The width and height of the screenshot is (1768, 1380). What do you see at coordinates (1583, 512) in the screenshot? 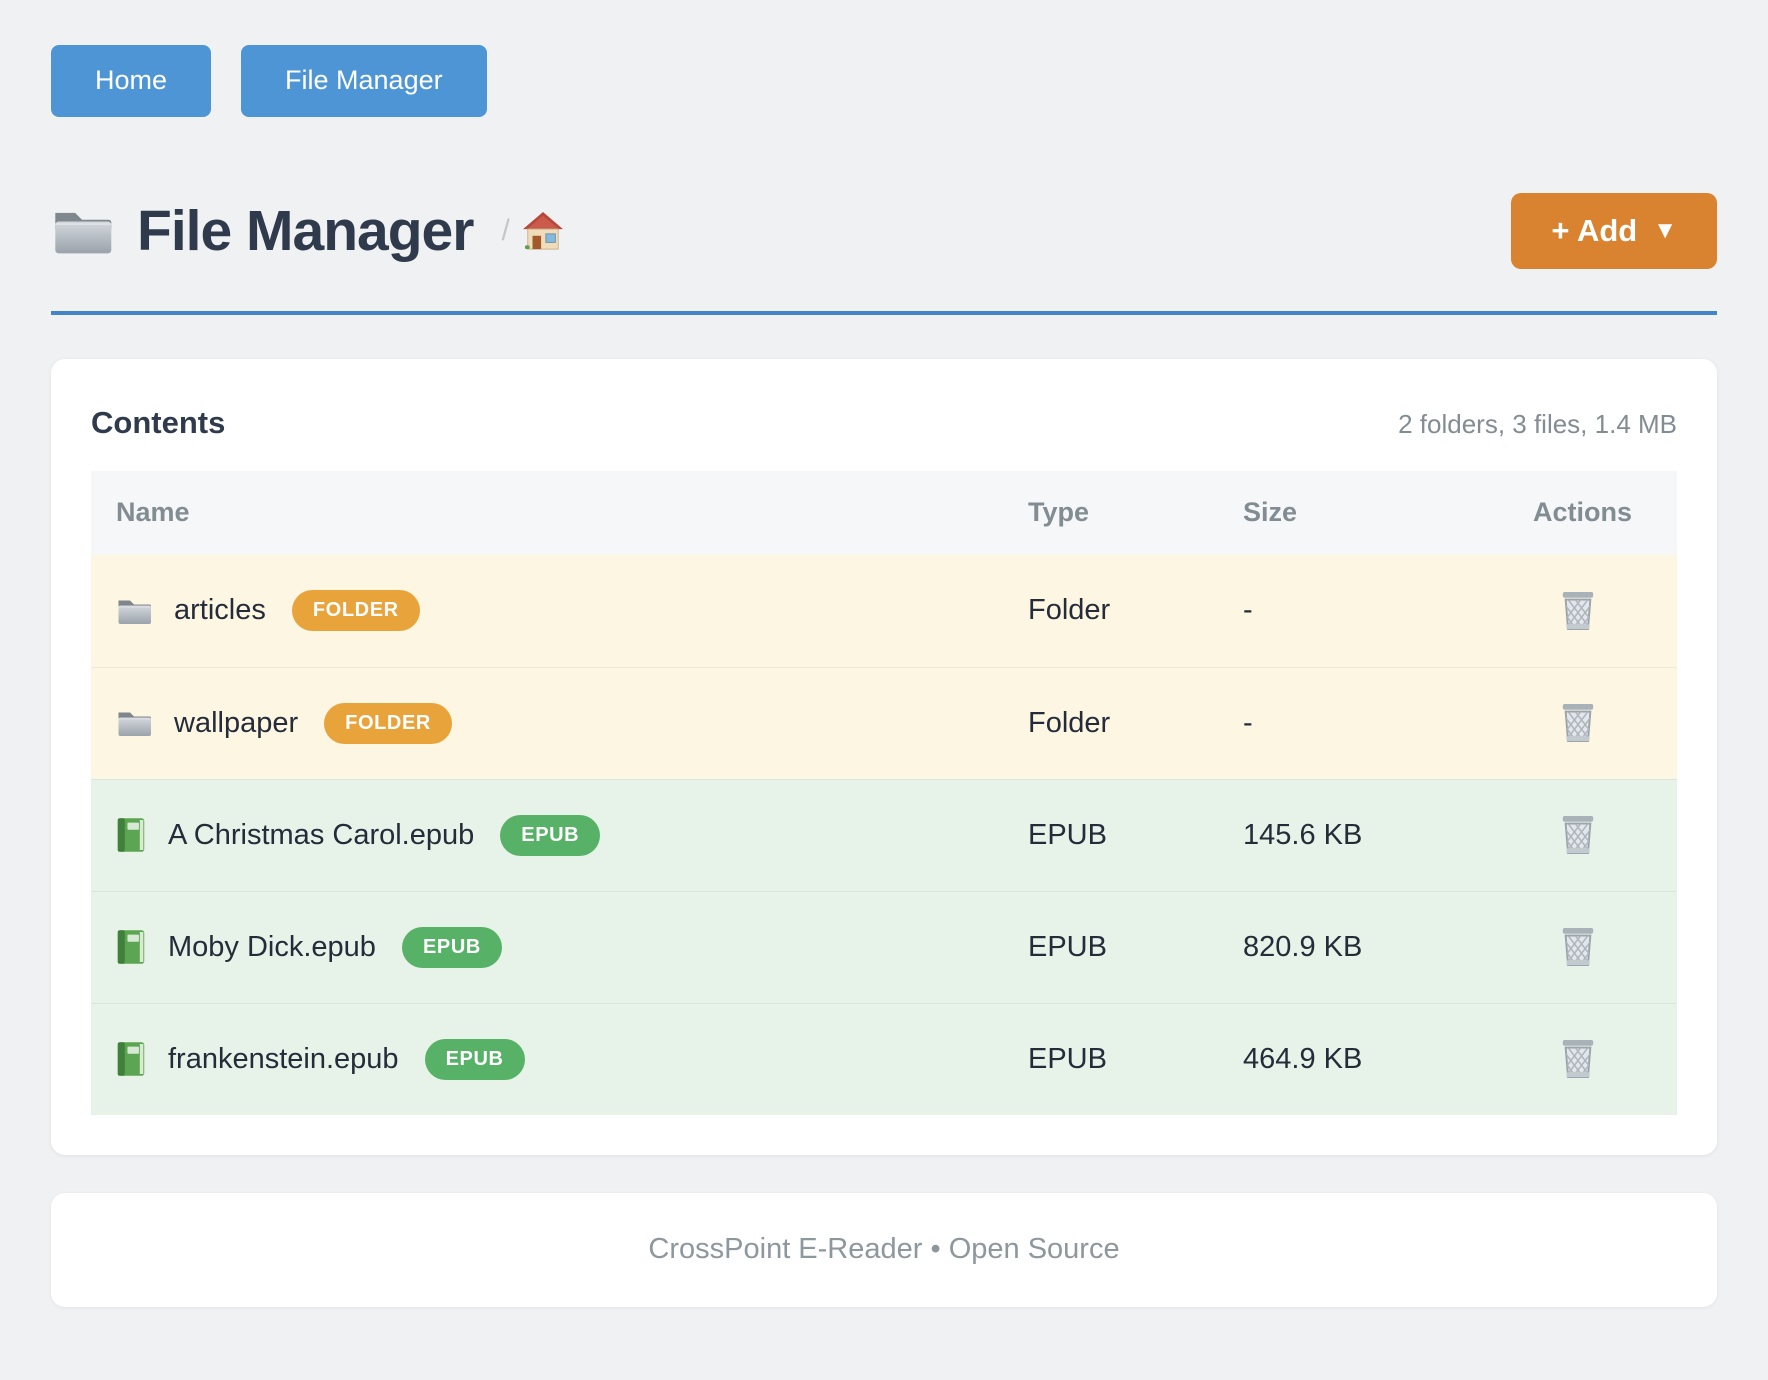
I see `column-header-actions: Actions` at bounding box center [1583, 512].